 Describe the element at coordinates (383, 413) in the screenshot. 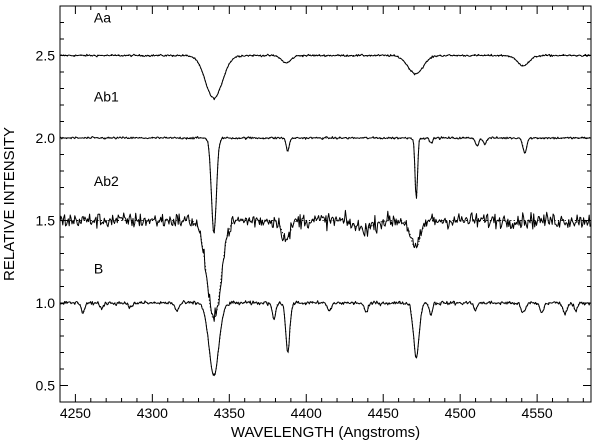

I see `x-tick-label: 4450` at that location.